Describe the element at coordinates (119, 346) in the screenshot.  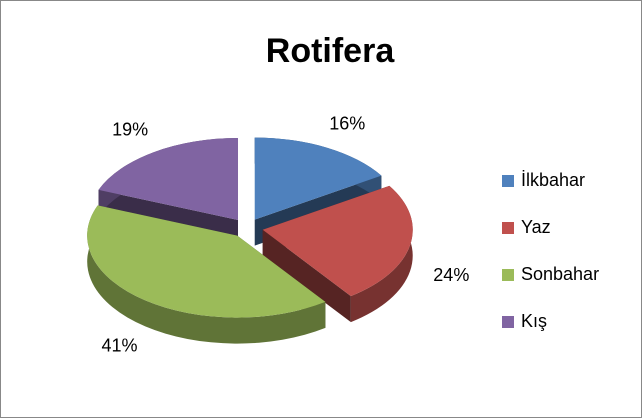
I see `data-label: 41%` at that location.